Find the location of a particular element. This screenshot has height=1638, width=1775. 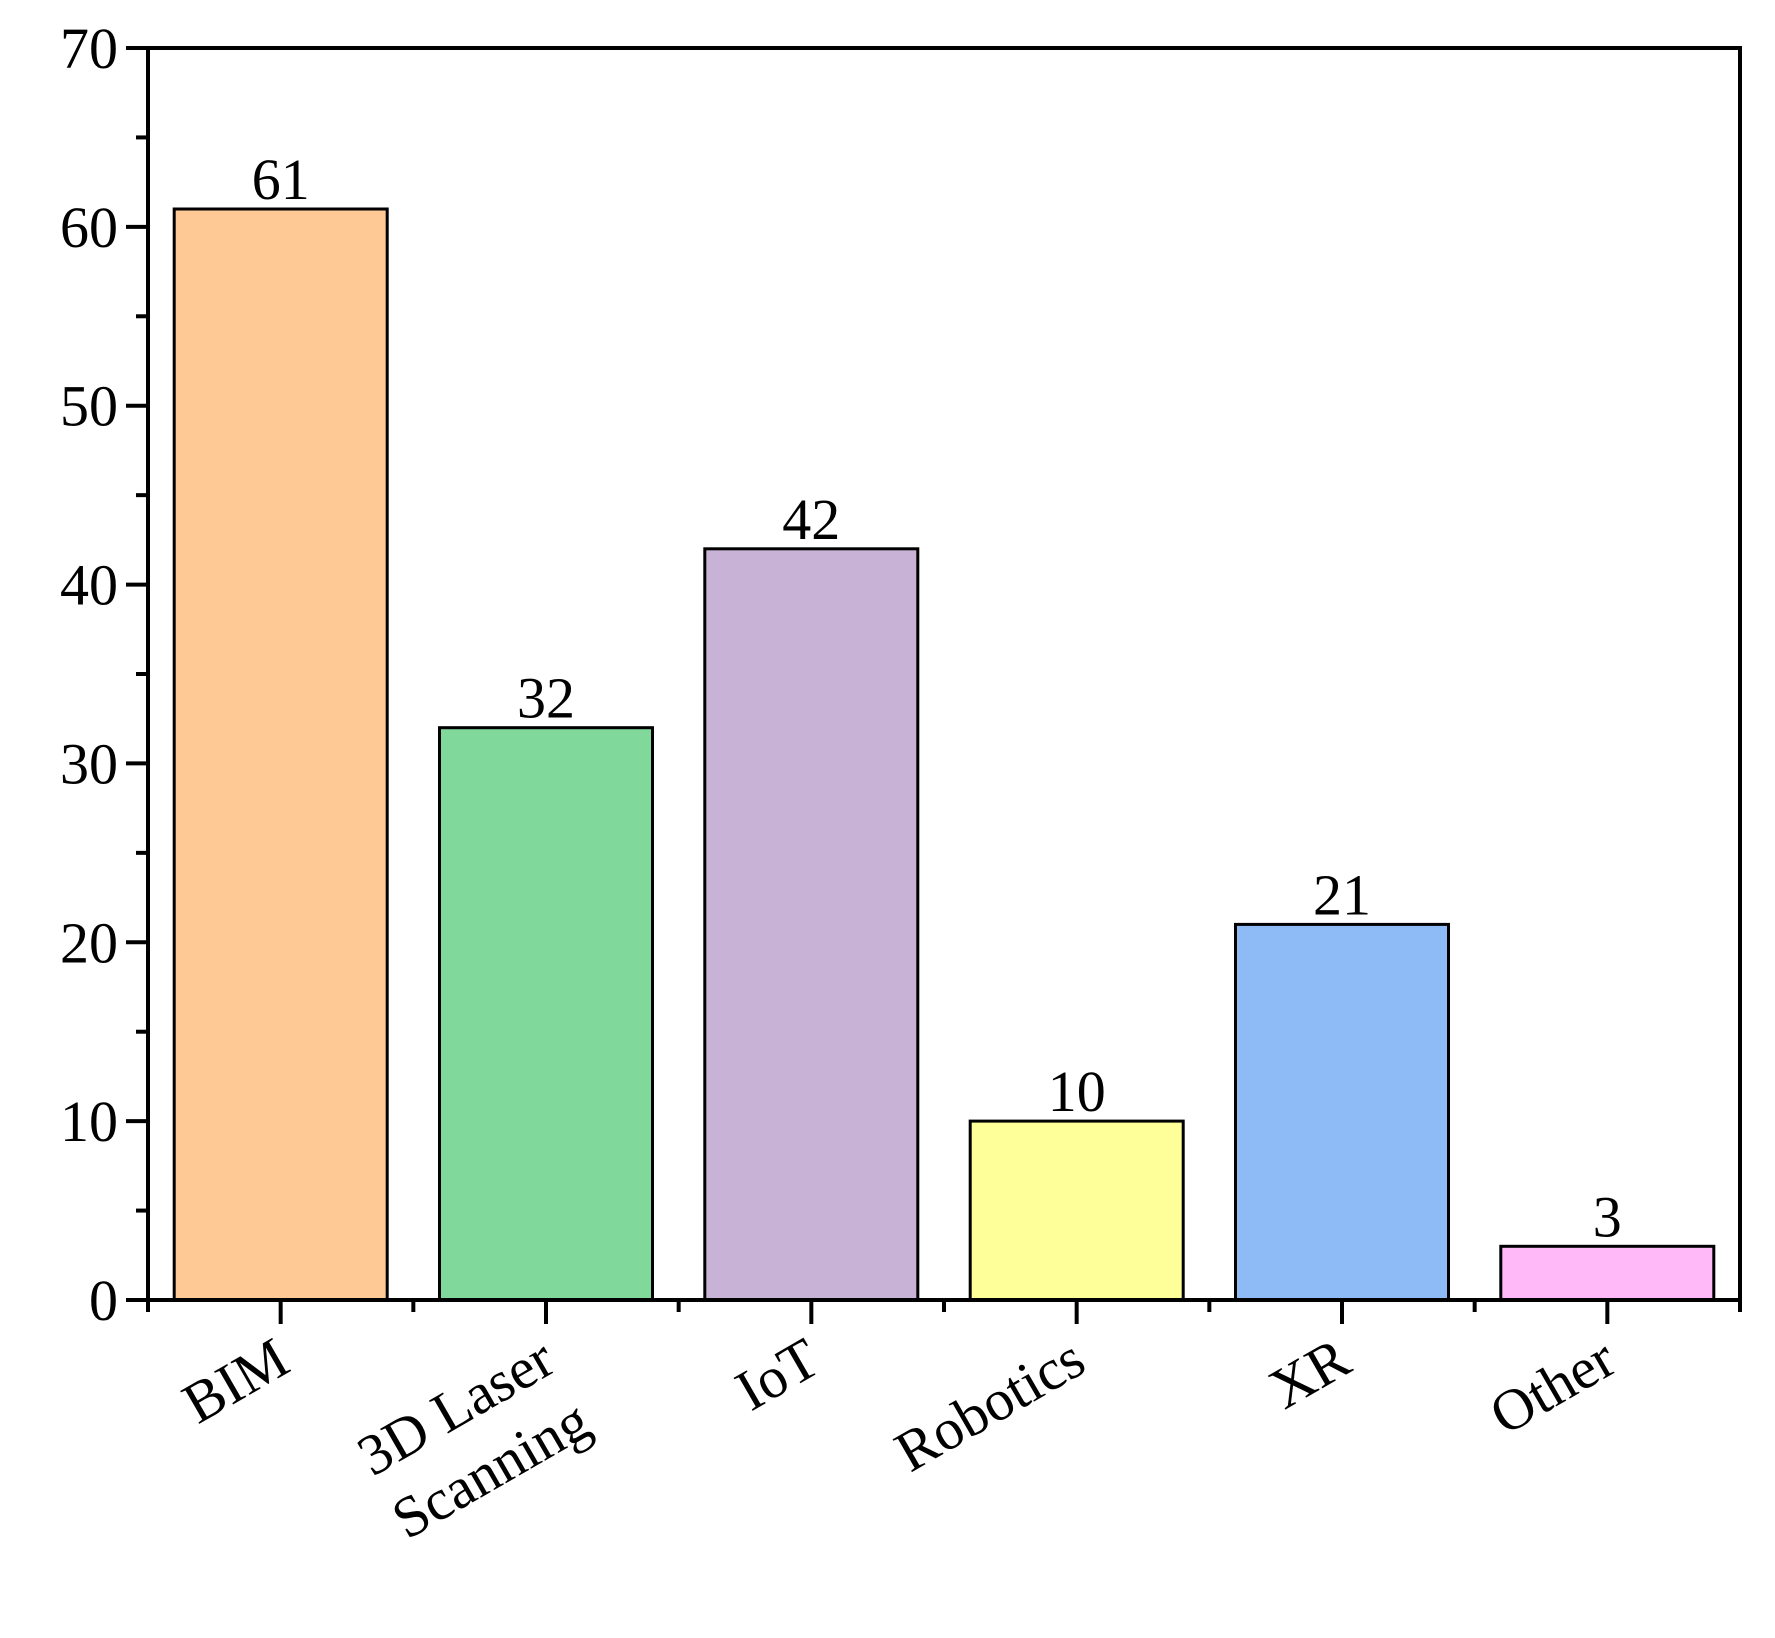

y-tick-label: 10 is located at coordinates (89, 1121).